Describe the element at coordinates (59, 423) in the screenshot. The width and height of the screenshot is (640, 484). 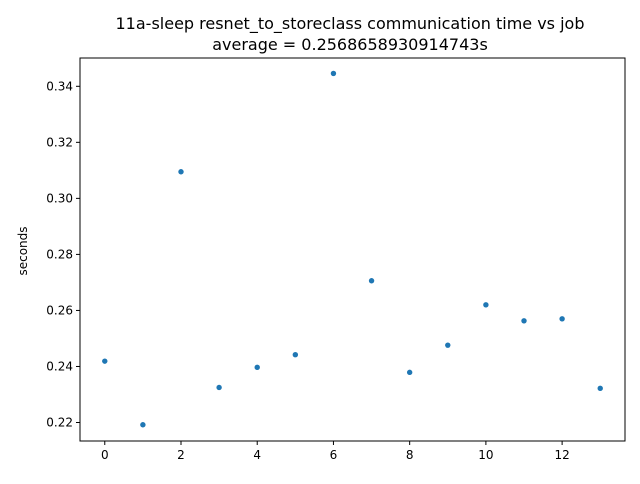
I see `y-tick-label: 0.22` at that location.